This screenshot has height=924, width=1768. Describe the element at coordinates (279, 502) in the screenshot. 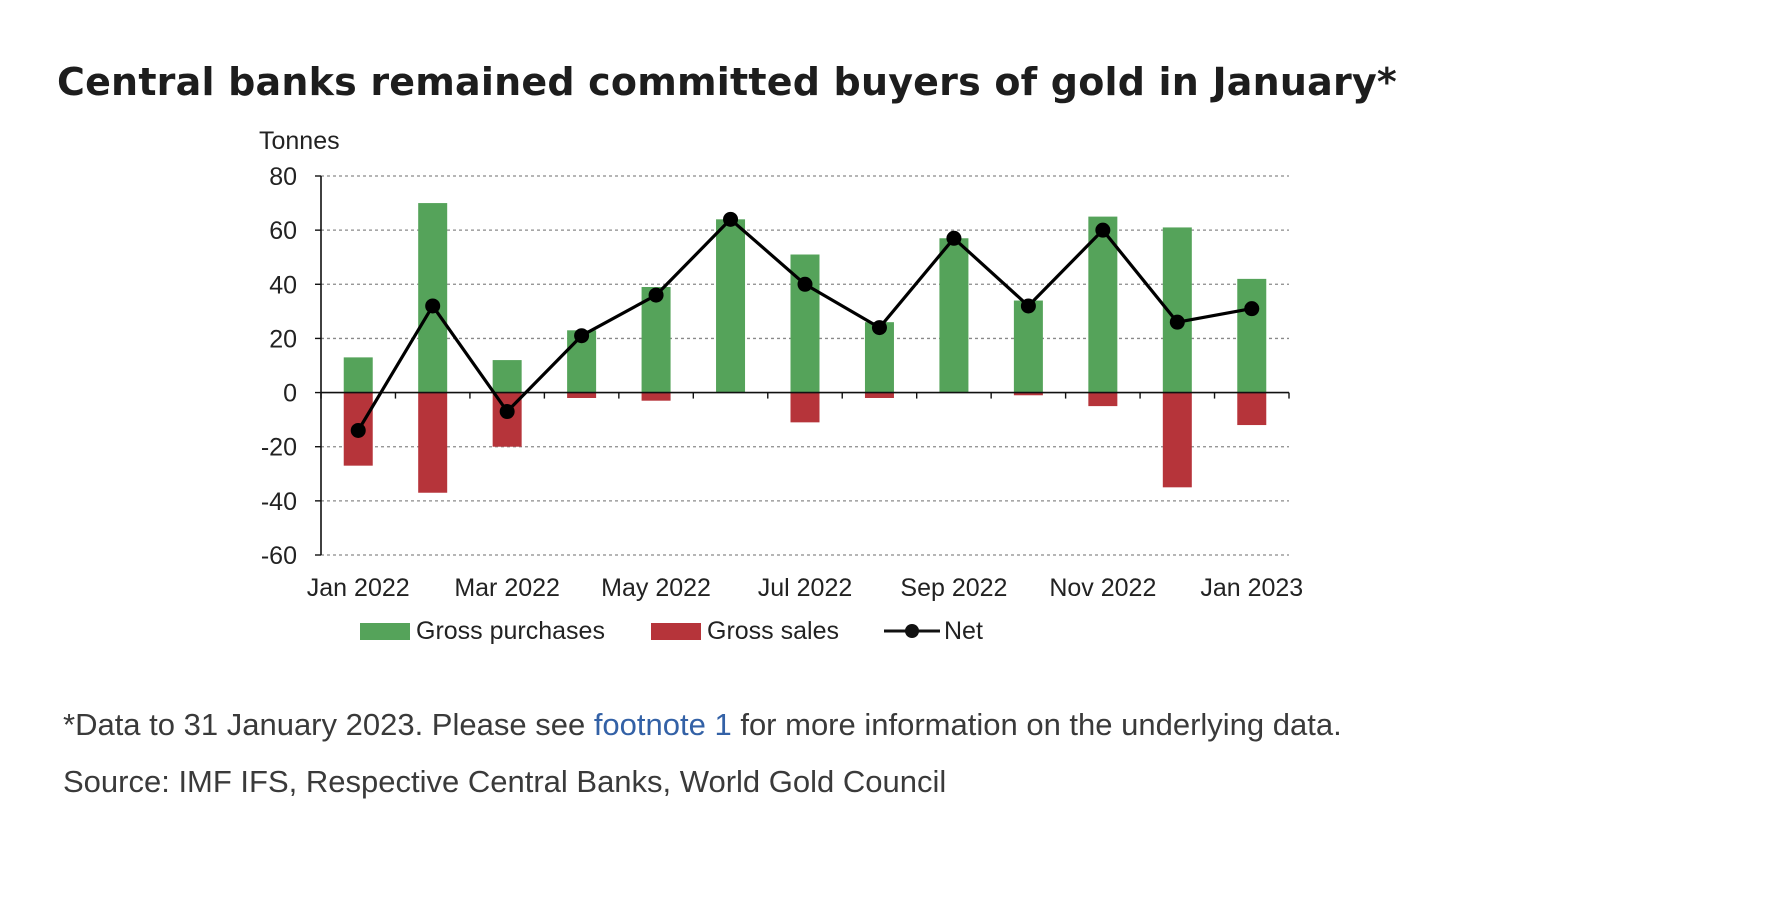

I see `y-tick-label: -40` at that location.